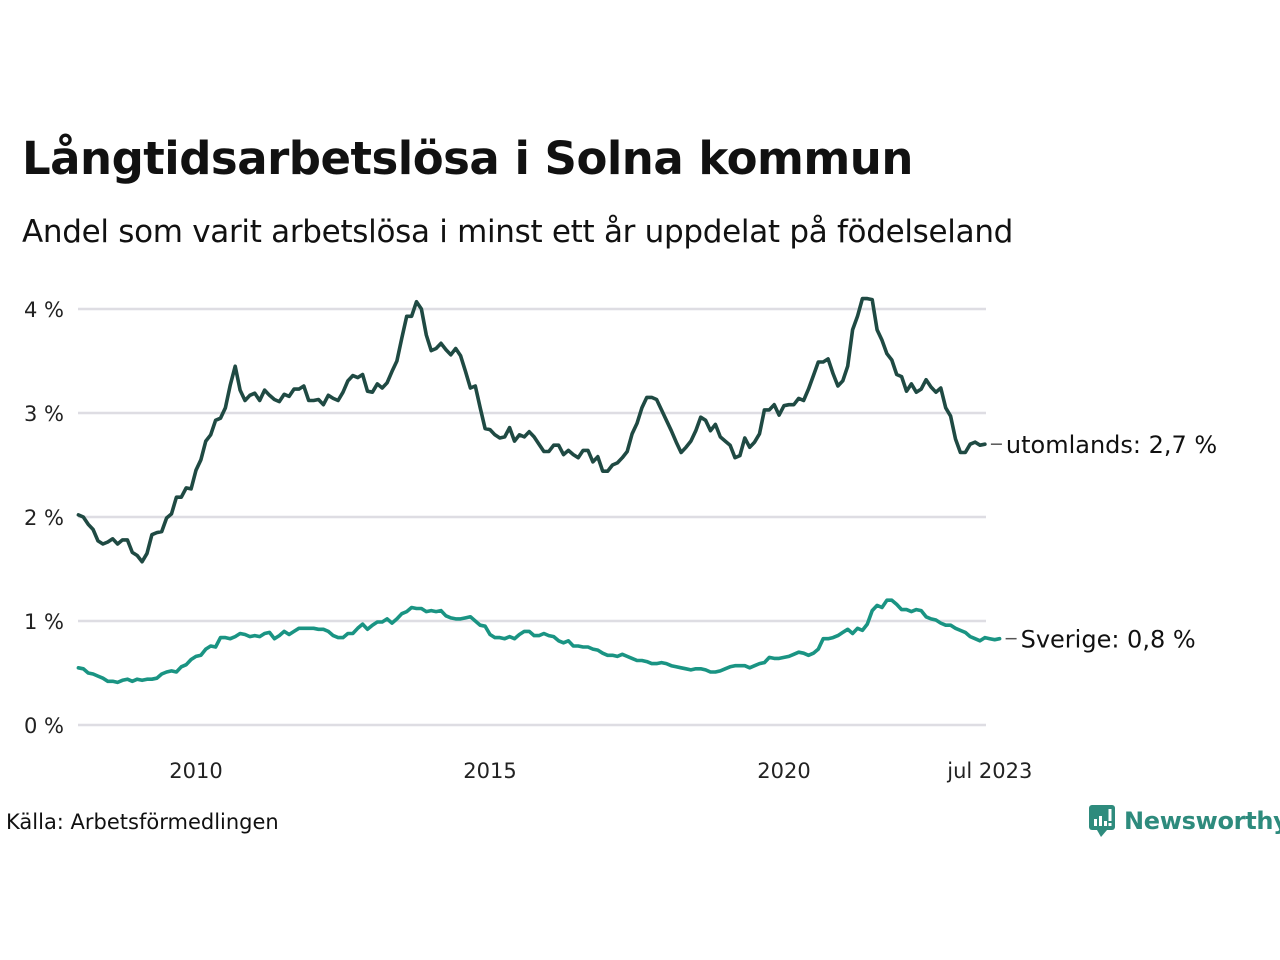 This screenshot has height=960, width=1280. I want to click on x-tick-label: 2020, so click(783, 771).